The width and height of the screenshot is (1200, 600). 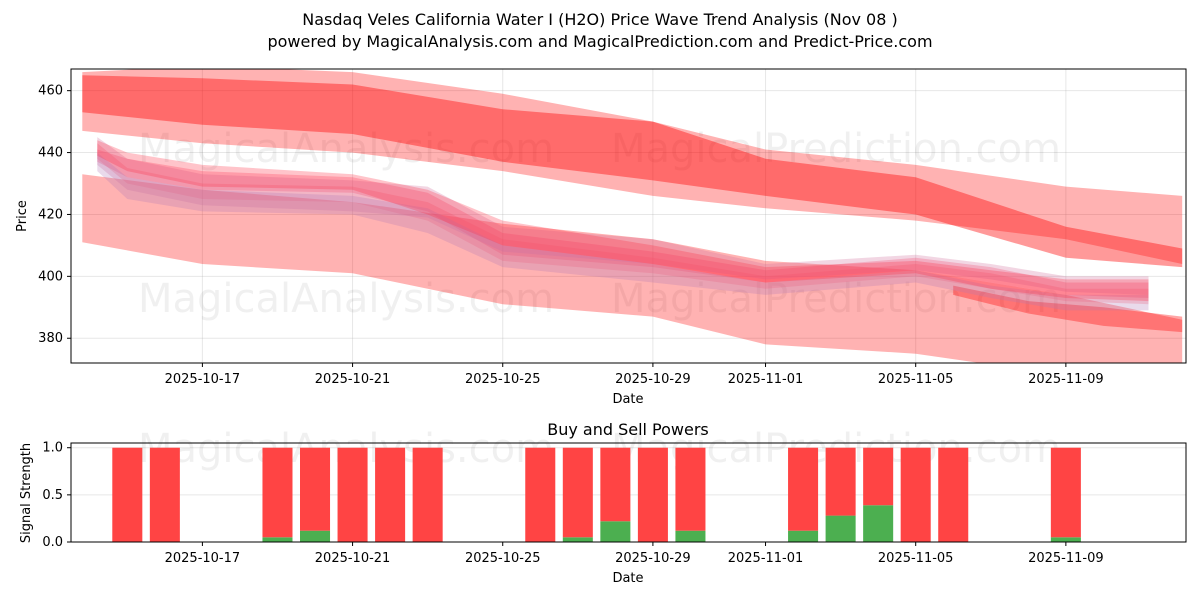 I want to click on price-xlabel: Date, so click(x=627, y=399).